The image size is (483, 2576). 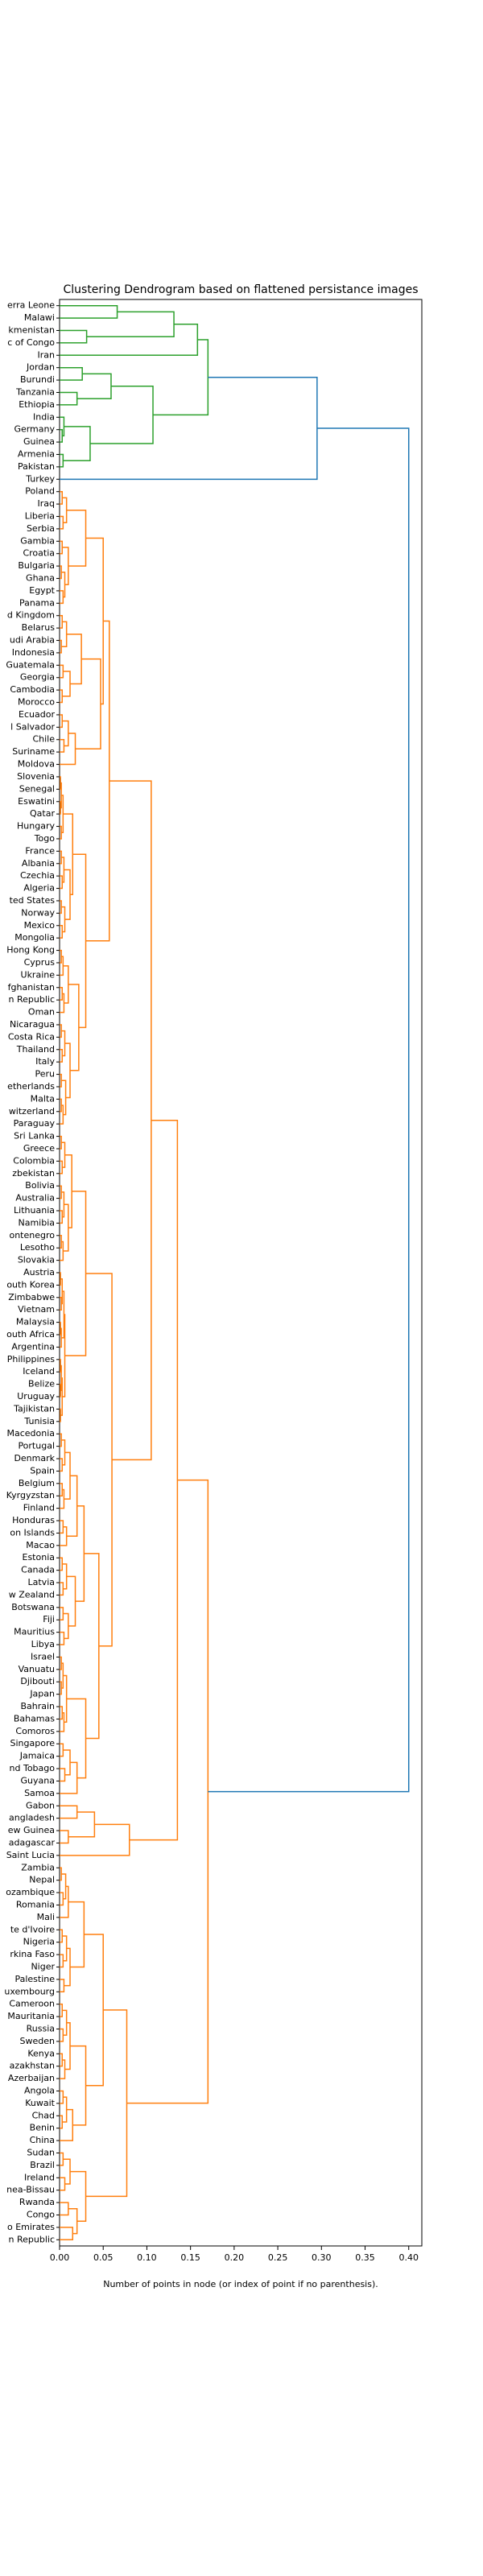 I want to click on leaf-label: azakhstan, so click(x=32, y=2066).